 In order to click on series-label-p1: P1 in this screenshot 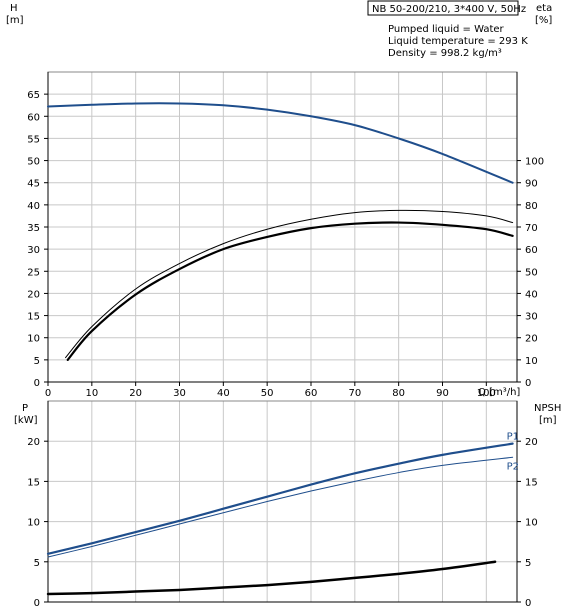, I will do `click(513, 437)`.